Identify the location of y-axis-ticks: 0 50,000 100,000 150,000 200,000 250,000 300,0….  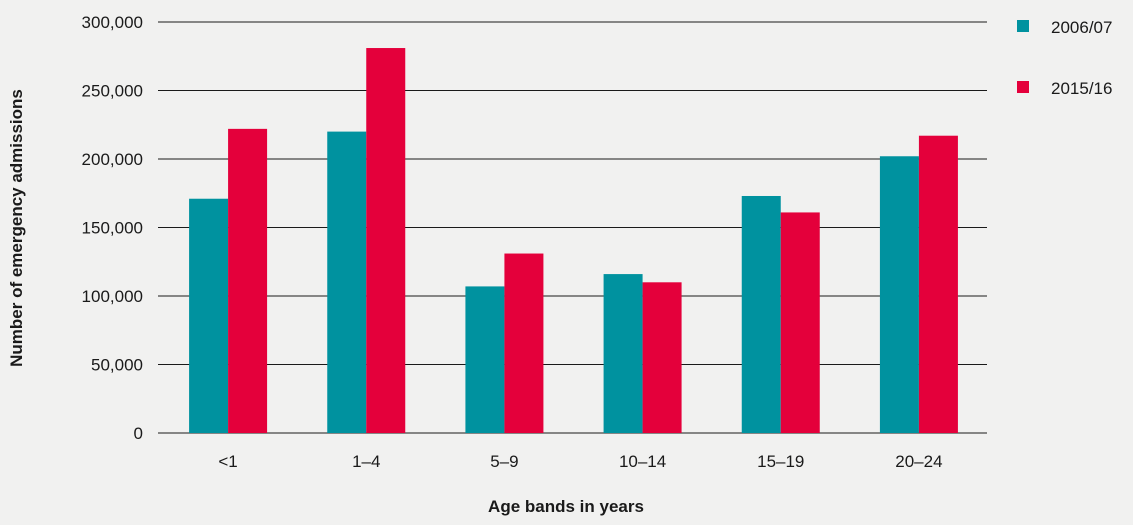
(112, 228).